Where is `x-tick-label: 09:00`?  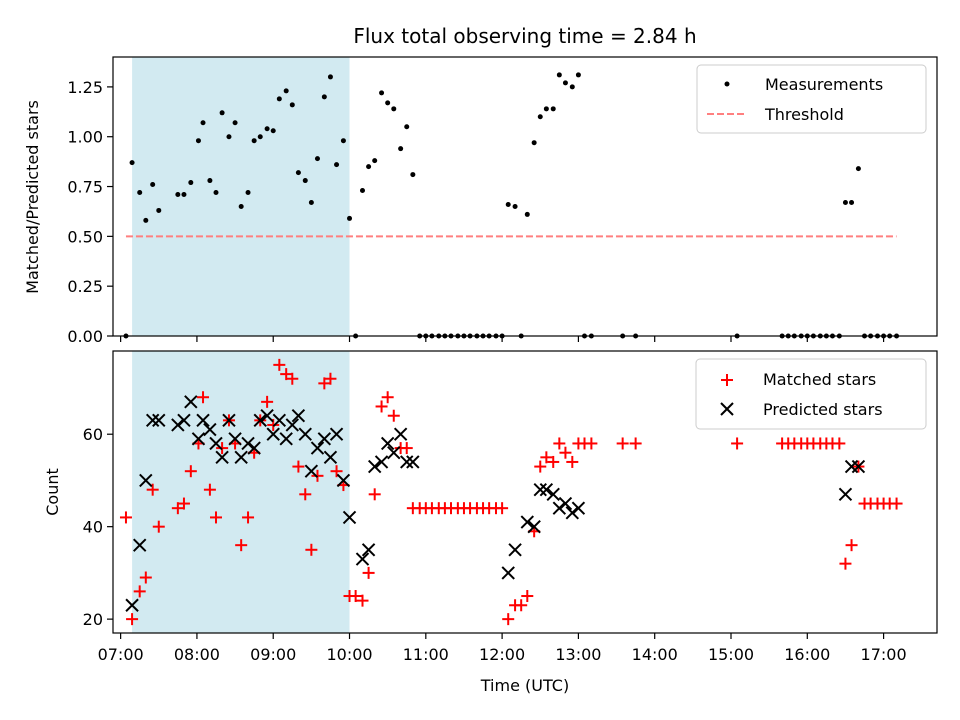 x-tick-label: 09:00 is located at coordinates (273, 654).